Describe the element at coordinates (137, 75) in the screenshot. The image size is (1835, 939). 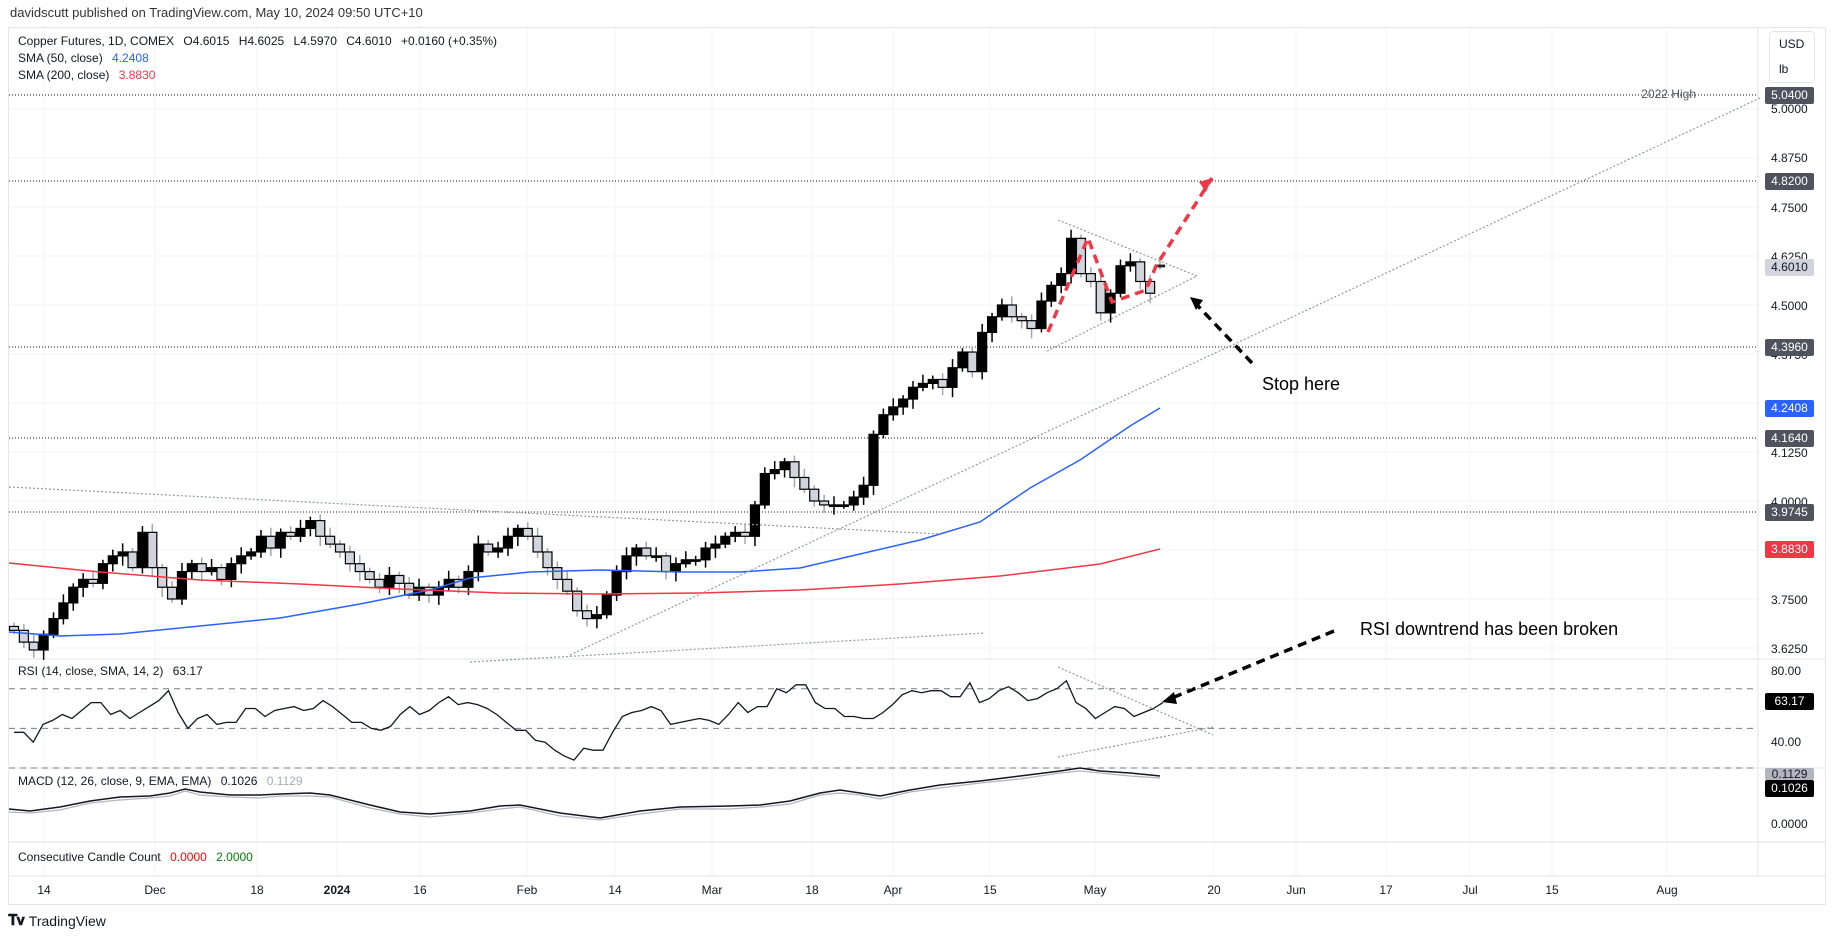
I see `sma200-value: 3.8830` at that location.